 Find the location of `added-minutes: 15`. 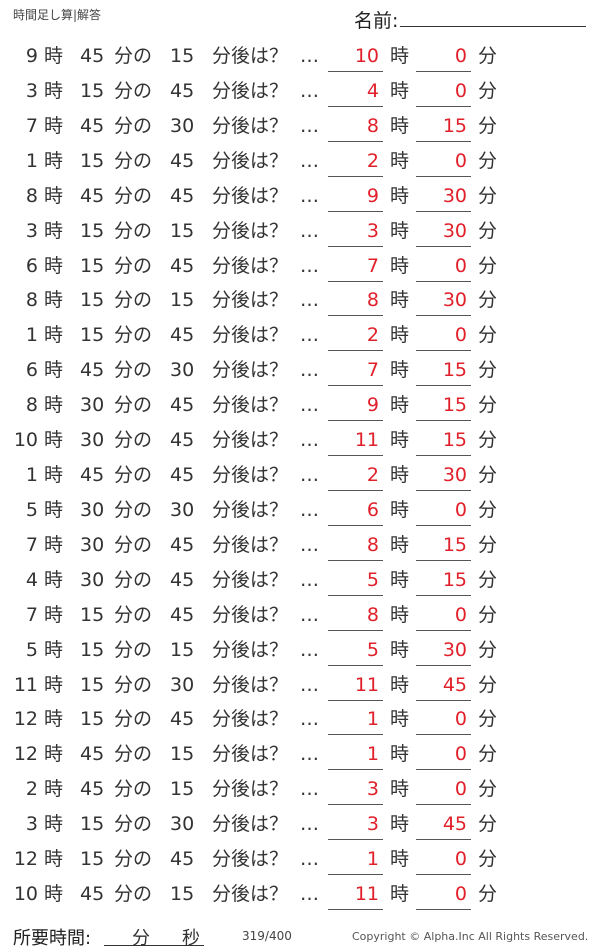

added-minutes: 15 is located at coordinates (182, 230).